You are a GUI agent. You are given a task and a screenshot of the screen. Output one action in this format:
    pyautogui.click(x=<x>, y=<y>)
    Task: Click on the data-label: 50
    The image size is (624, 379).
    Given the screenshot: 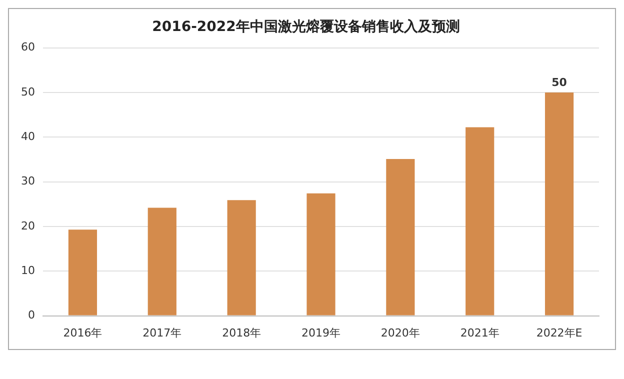 What is the action you would take?
    pyautogui.click(x=560, y=82)
    